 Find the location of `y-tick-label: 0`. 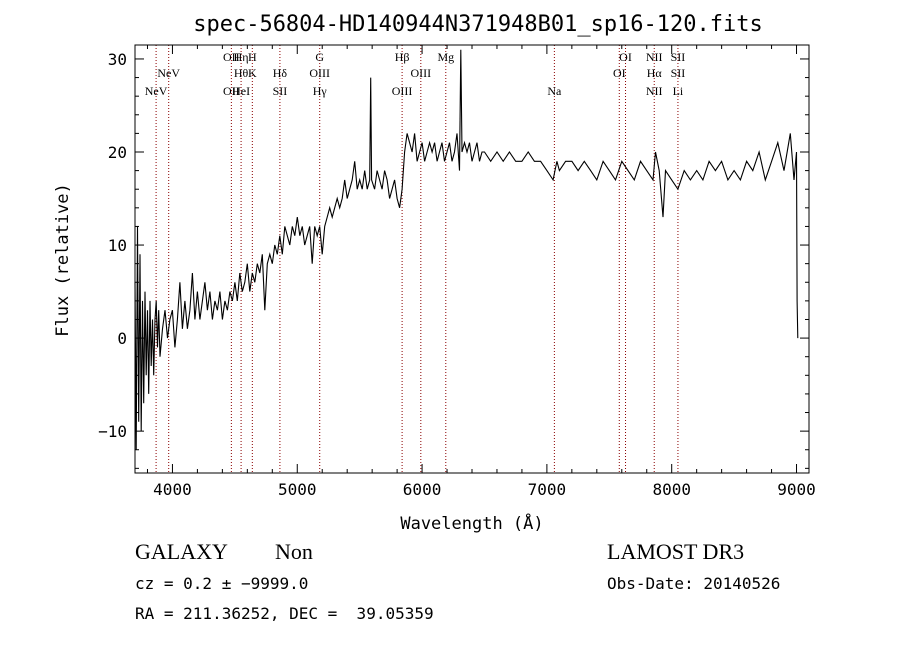

y-tick-label: 0 is located at coordinates (122, 338).